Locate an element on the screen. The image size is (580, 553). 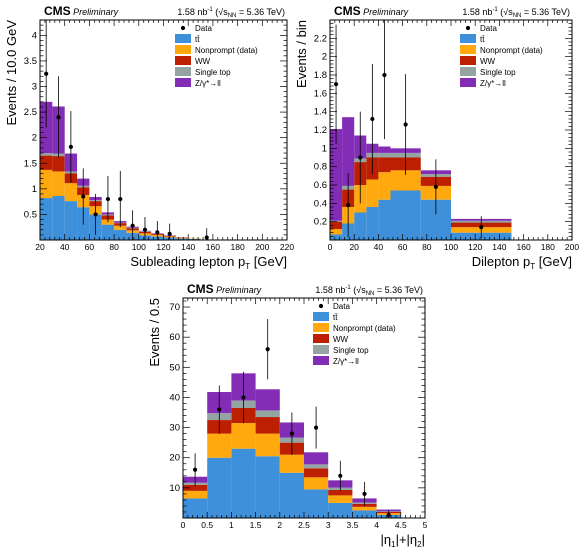
x-tick-label-5: 100 is located at coordinates (139, 247).